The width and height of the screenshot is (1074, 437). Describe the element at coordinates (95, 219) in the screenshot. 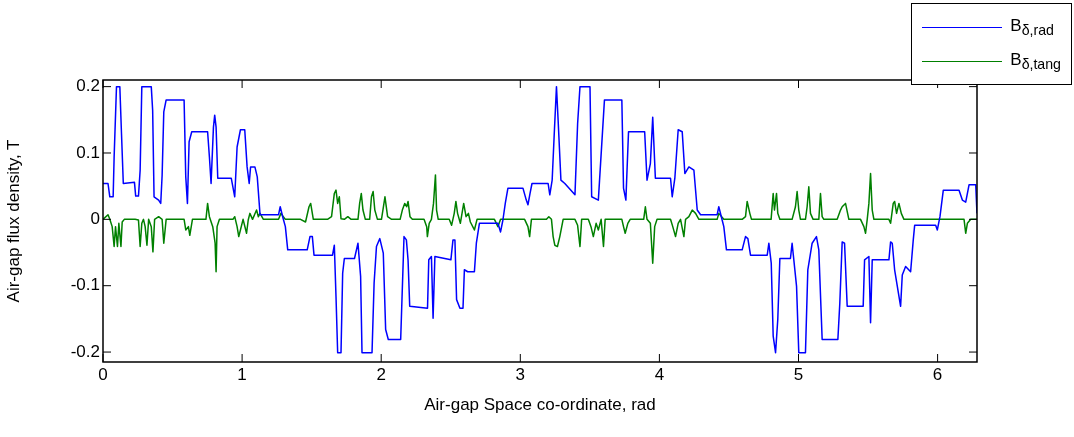

I see `y-tick-label: 0` at that location.